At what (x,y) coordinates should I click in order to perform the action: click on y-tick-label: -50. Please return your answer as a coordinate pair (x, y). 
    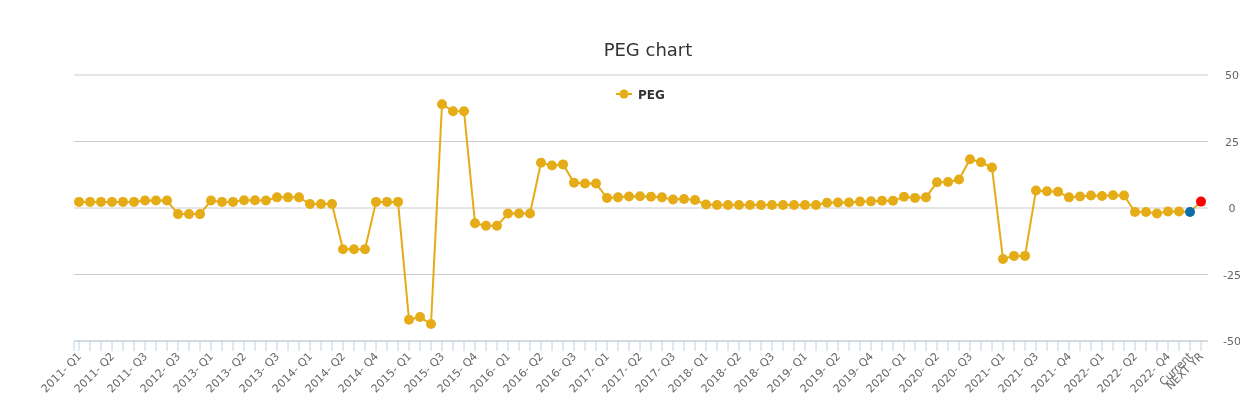
    Looking at the image, I should click on (1232, 341).